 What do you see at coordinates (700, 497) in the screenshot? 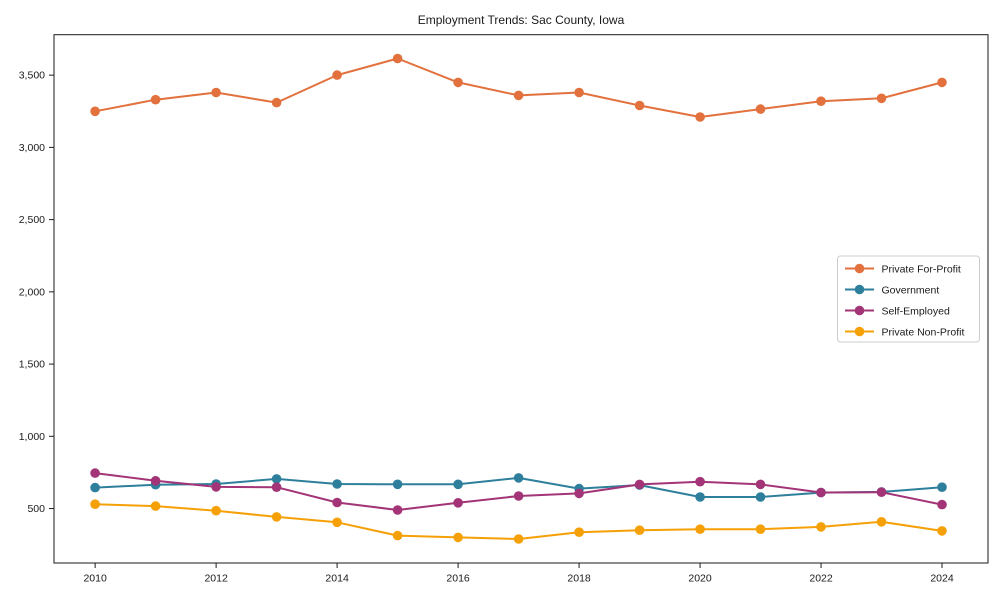
I see `data-point-government-2020` at bounding box center [700, 497].